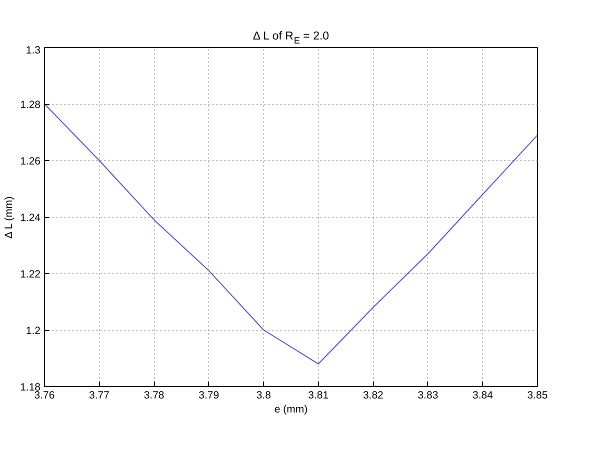  Describe the element at coordinates (30, 105) in the screenshot. I see `y-tick-label: 1.28` at that location.